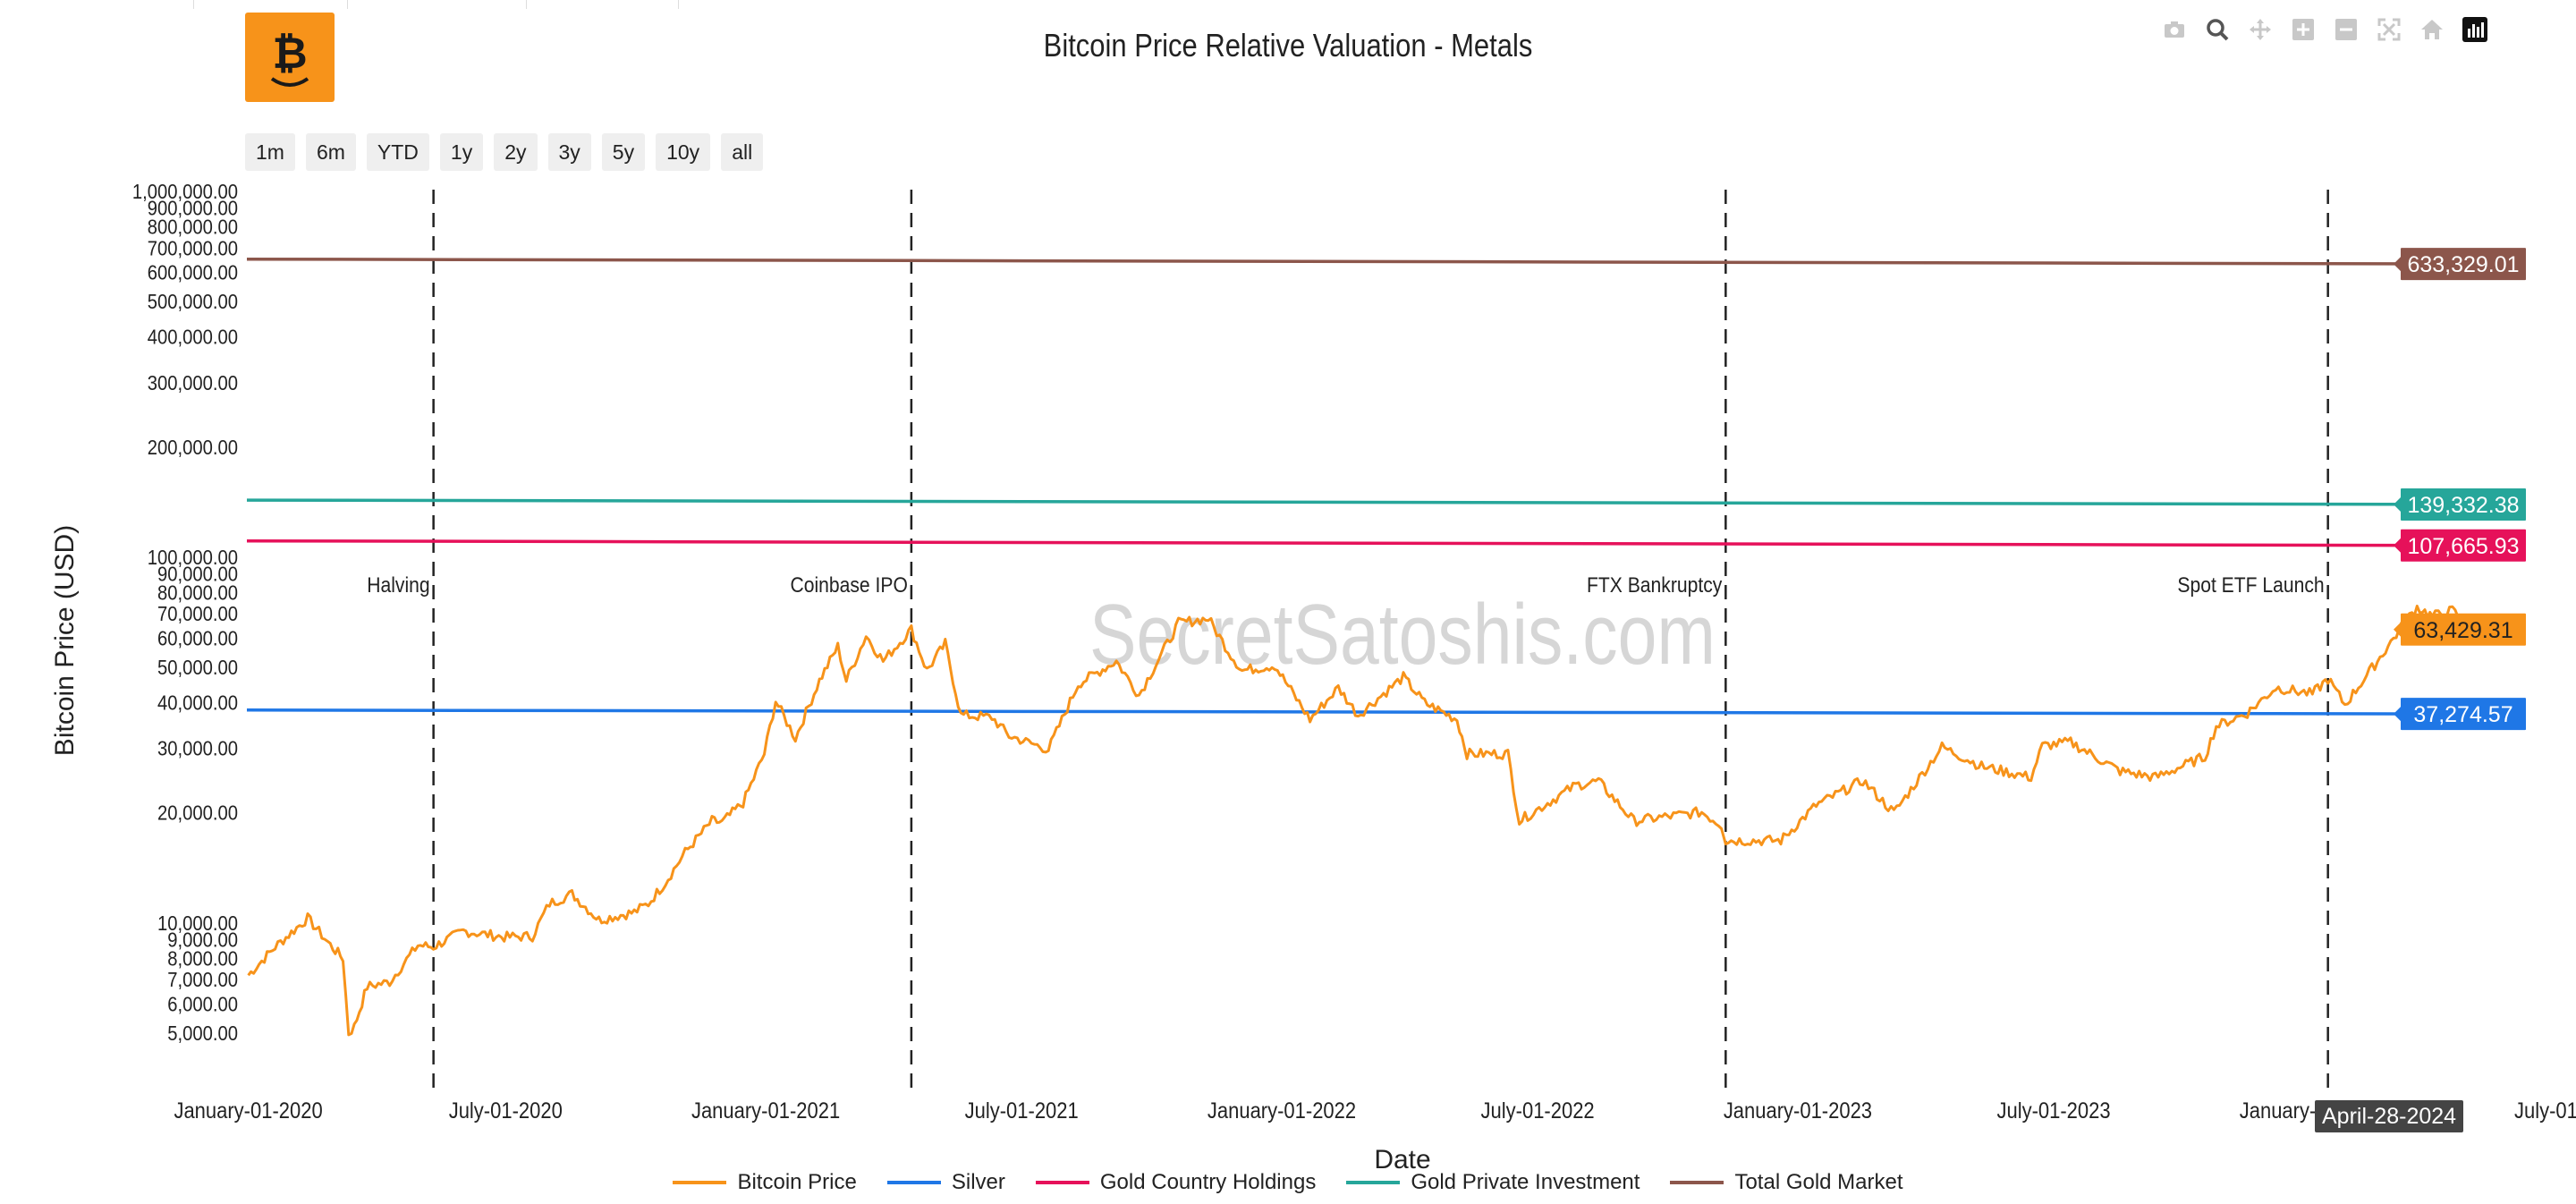  Describe the element at coordinates (569, 152) in the screenshot. I see `range-button-3y: 3y` at that location.